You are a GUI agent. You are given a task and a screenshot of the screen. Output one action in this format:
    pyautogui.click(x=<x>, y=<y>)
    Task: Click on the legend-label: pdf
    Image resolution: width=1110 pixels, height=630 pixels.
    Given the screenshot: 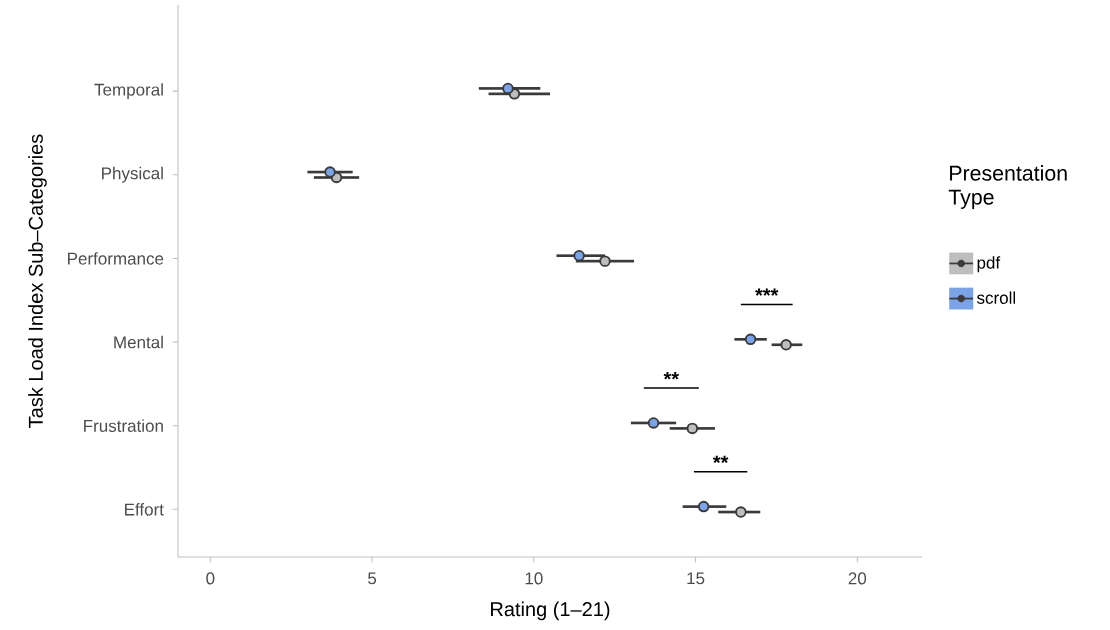 What is the action you would take?
    pyautogui.click(x=989, y=264)
    